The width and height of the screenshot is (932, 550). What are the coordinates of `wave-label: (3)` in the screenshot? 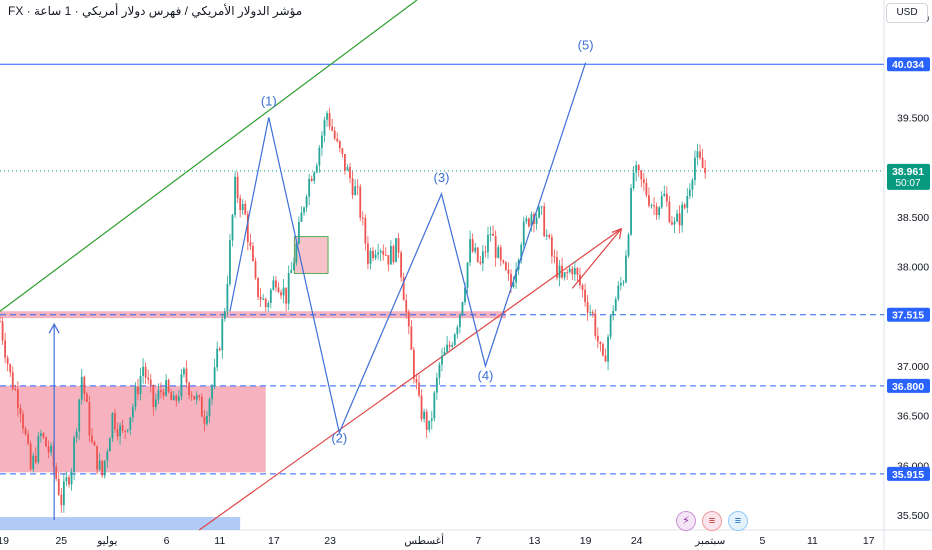 It's located at (442, 177).